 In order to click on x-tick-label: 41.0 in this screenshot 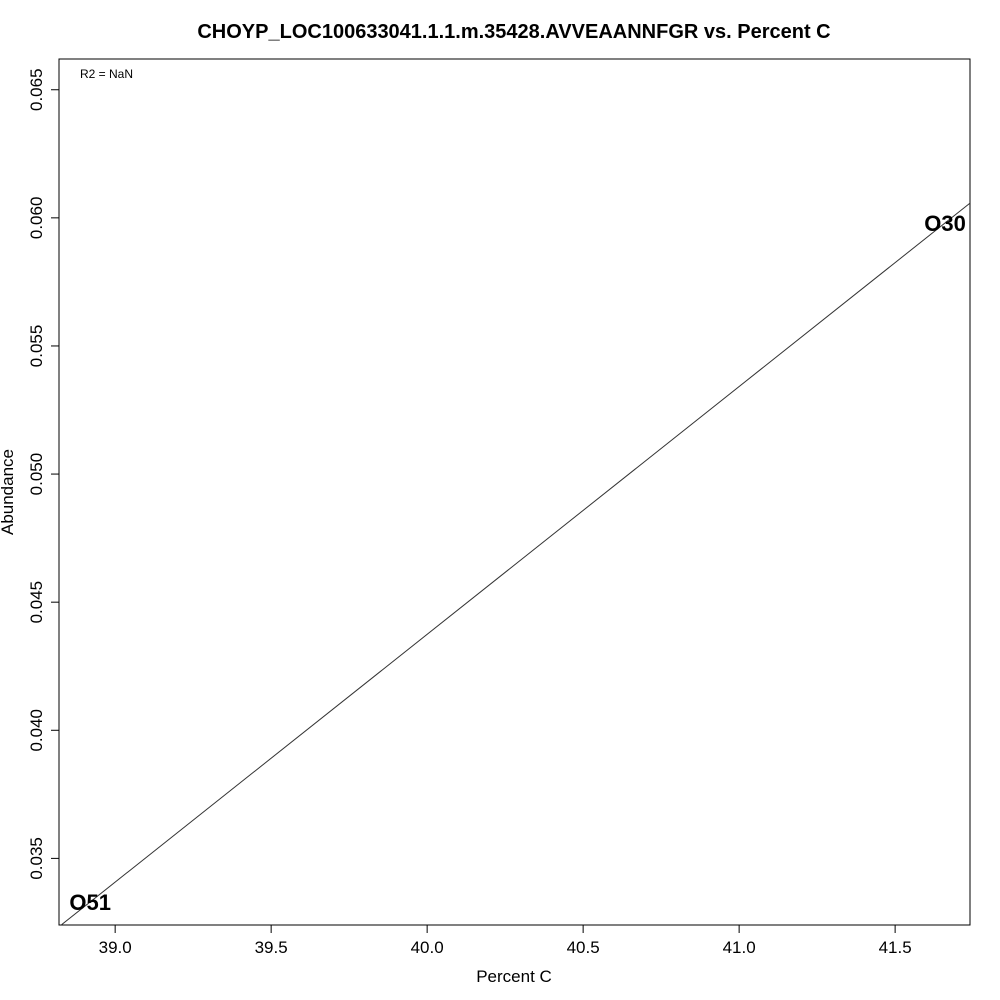, I will do `click(739, 947)`.